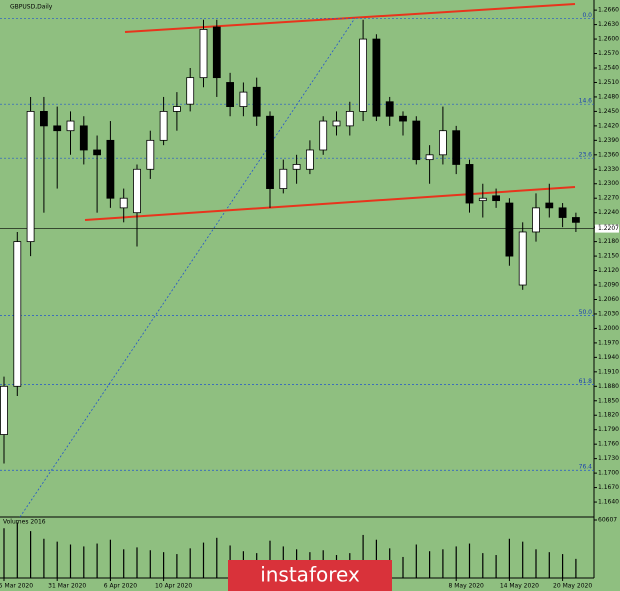 This screenshot has height=591, width=620. I want to click on y-tick-label: 1.2480, so click(608, 96).